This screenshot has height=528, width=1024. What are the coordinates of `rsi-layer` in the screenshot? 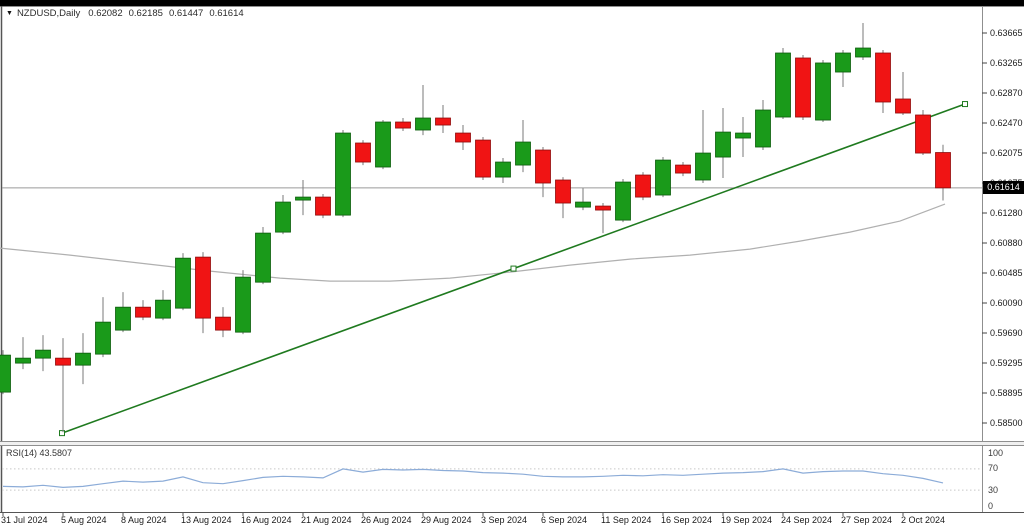 It's located at (492, 479).